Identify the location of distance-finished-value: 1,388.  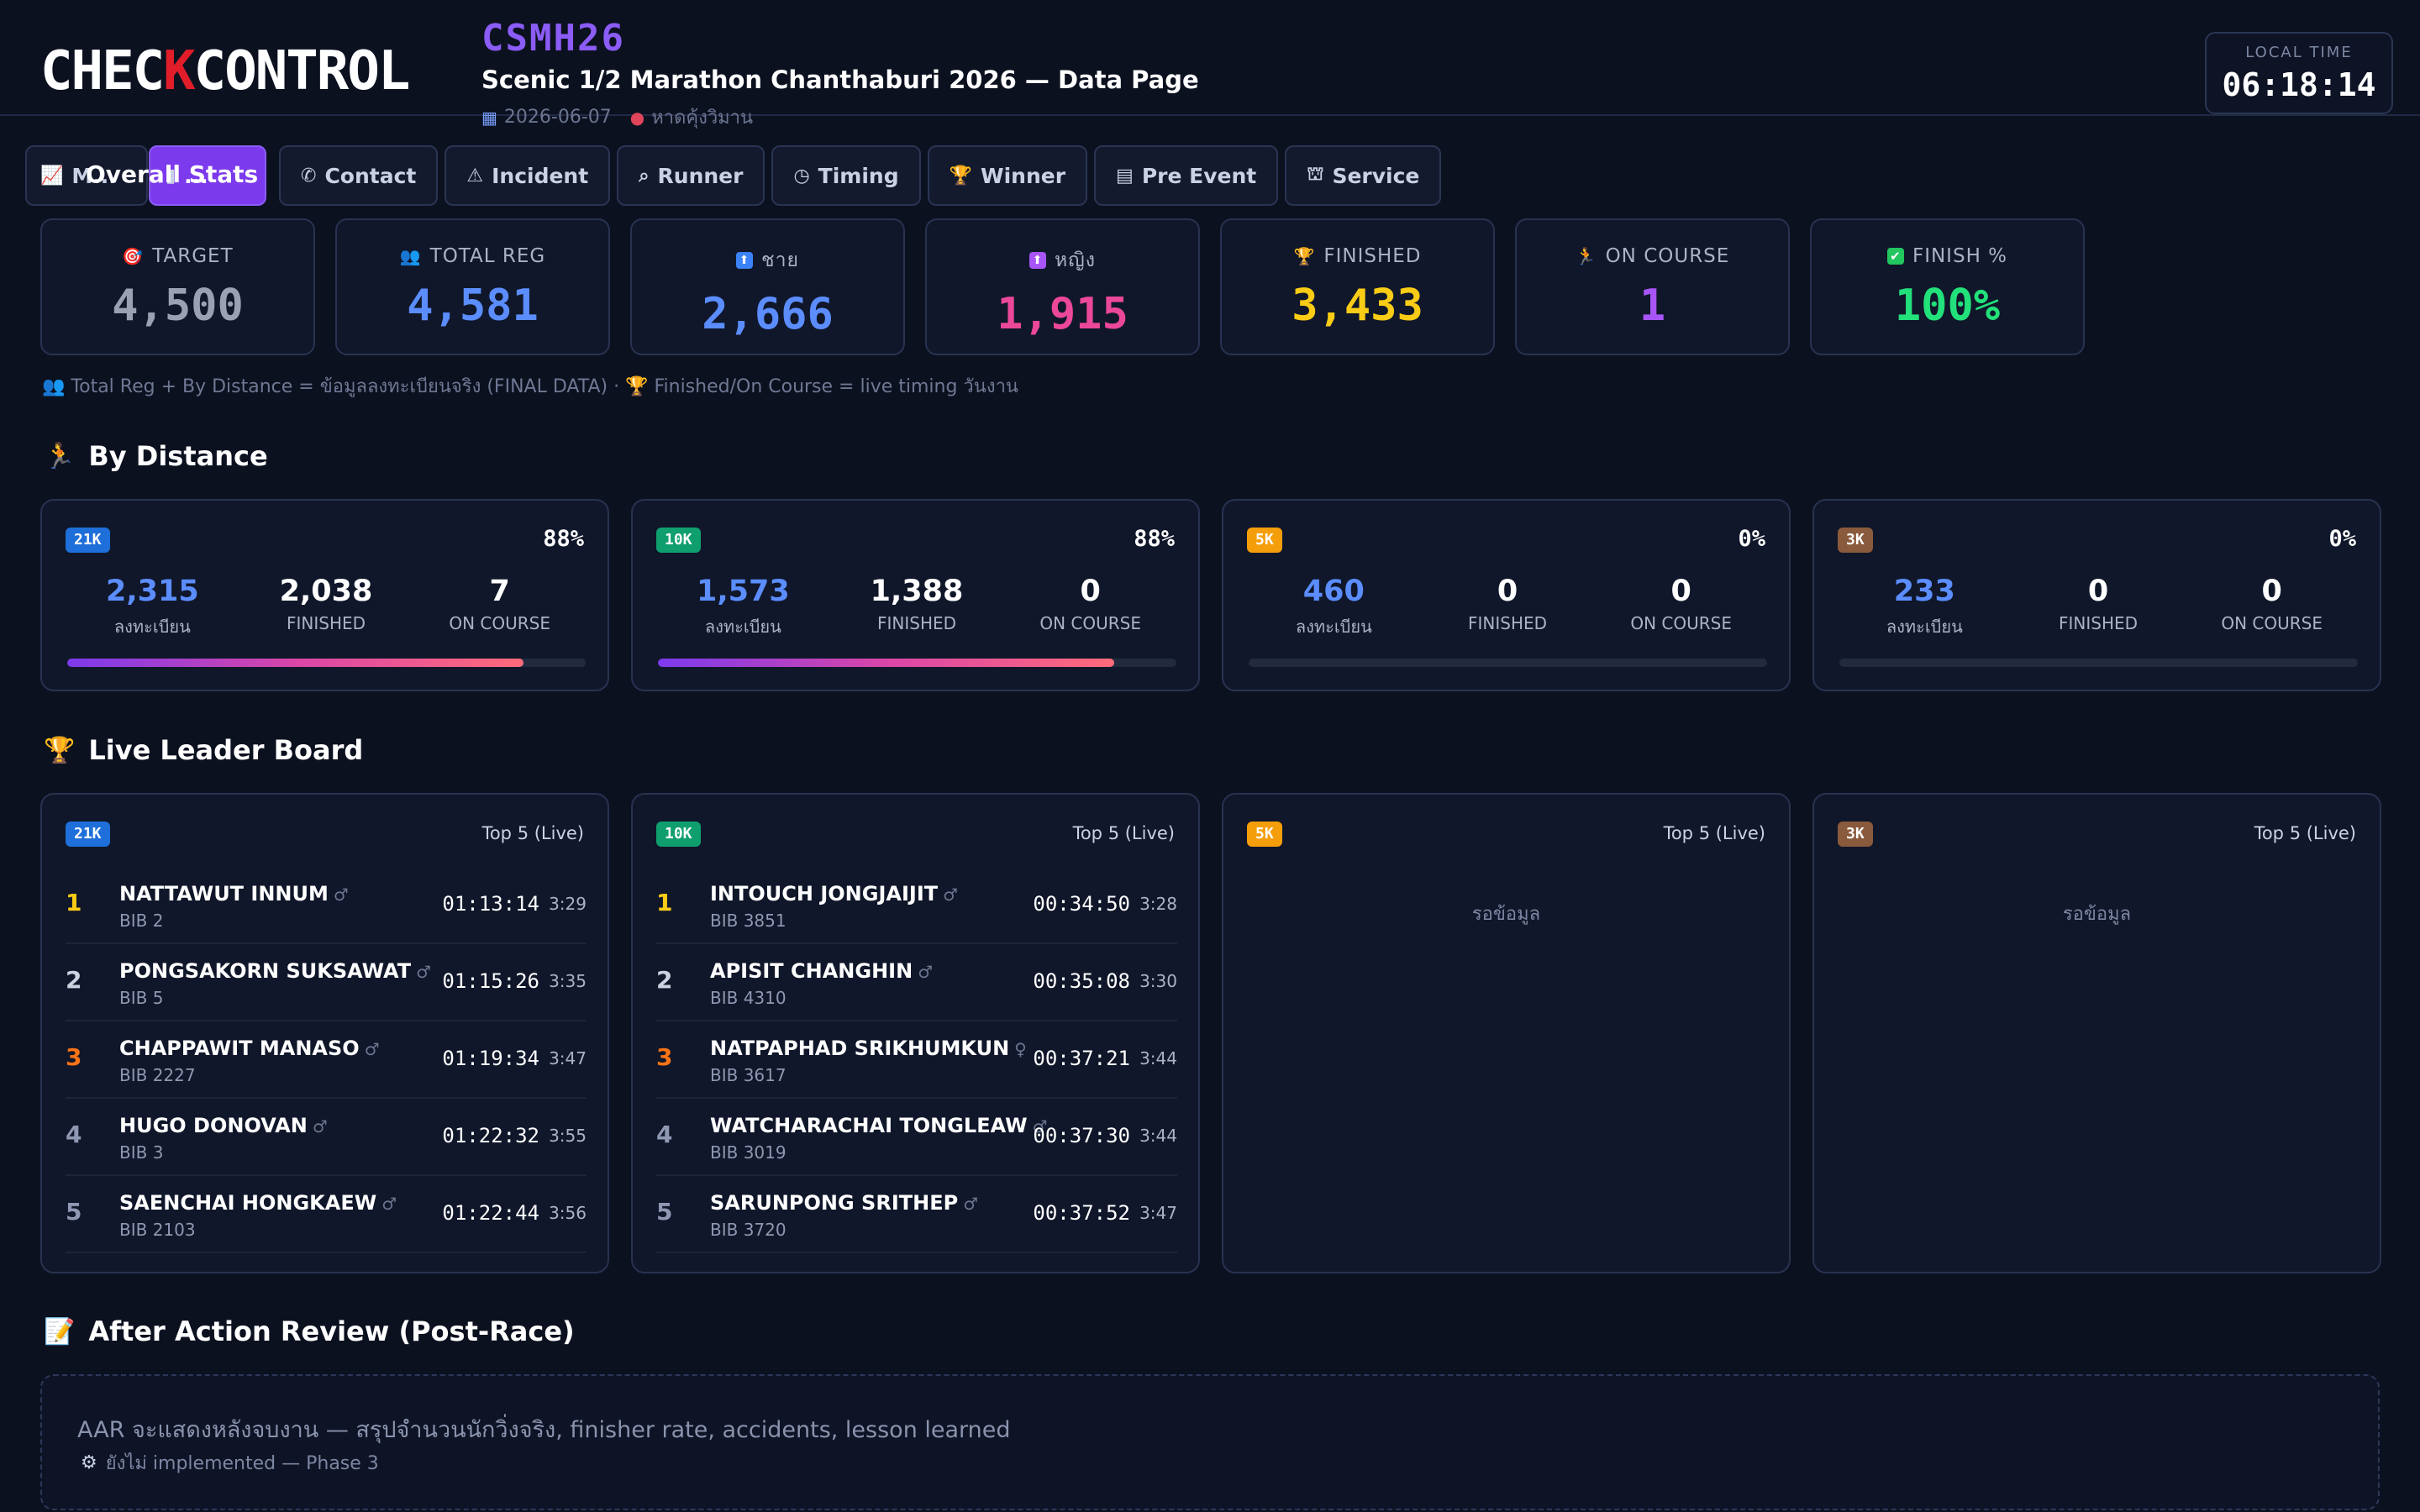
(917, 591).